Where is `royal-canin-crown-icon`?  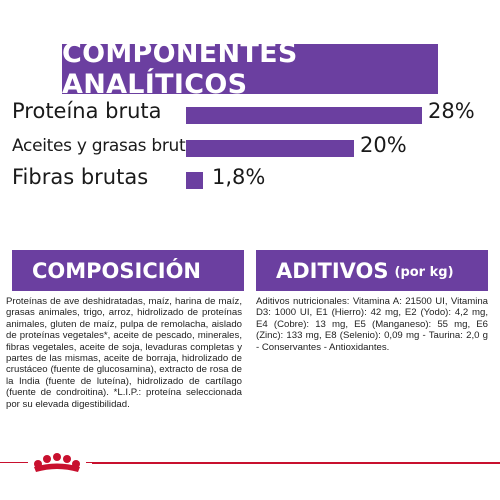
royal-canin-crown-icon is located at coordinates (57, 463).